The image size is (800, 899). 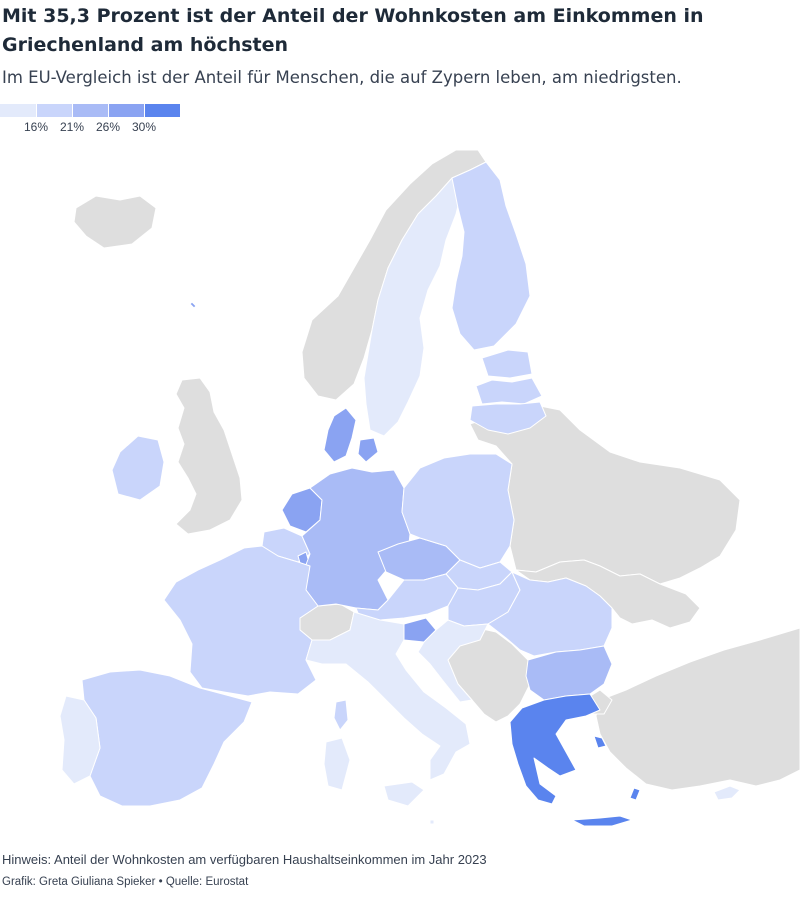 What do you see at coordinates (509, 391) in the screenshot?
I see `country-latvia` at bounding box center [509, 391].